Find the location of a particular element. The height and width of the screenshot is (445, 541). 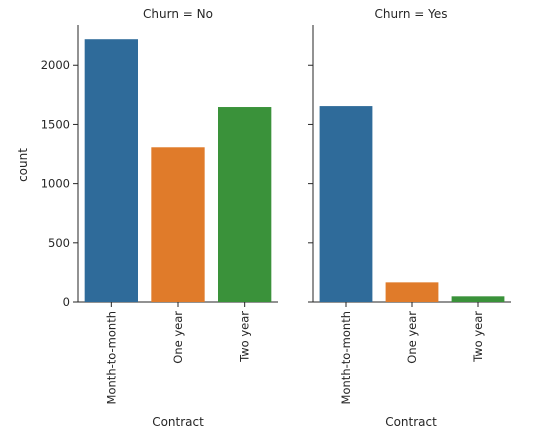

facet-title-churn-yes: Churn = Yes is located at coordinates (411, 14).